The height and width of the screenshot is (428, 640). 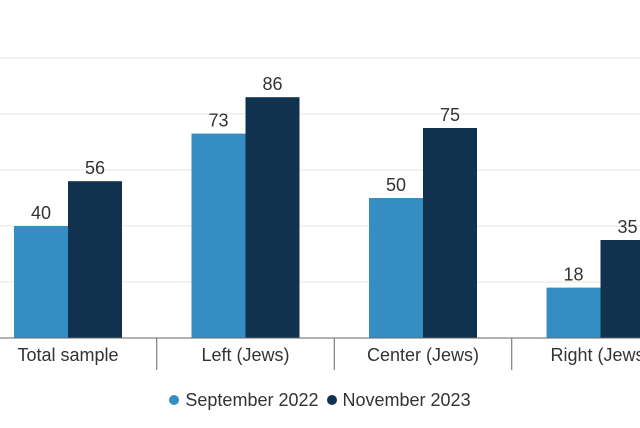 What do you see at coordinates (573, 275) in the screenshot?
I see `data-label-0-3: 18` at bounding box center [573, 275].